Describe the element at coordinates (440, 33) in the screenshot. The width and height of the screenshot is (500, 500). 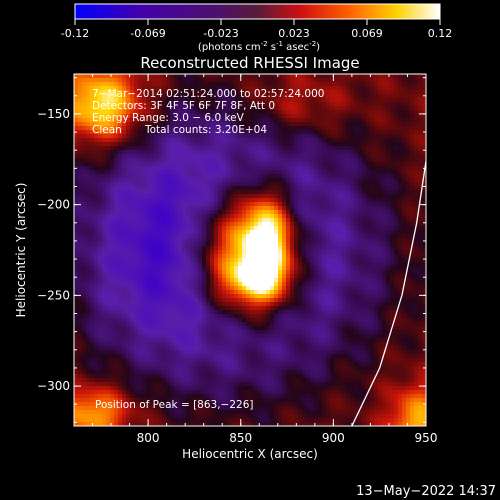
I see `colorbar-tick-label: 0.12` at that location.